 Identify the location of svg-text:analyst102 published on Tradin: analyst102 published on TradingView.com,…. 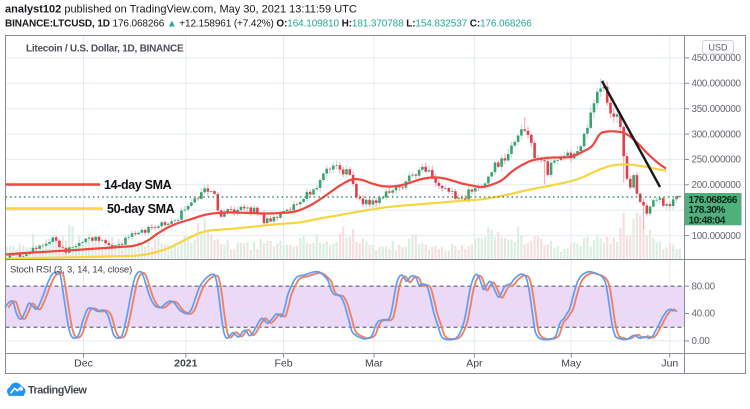
(181, 10).